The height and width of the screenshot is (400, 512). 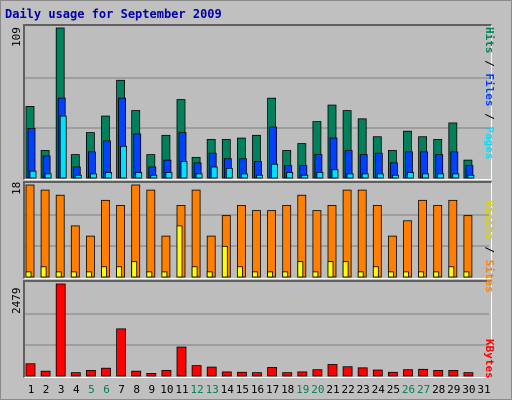 I want to click on day-label: 6, so click(x=106, y=389).